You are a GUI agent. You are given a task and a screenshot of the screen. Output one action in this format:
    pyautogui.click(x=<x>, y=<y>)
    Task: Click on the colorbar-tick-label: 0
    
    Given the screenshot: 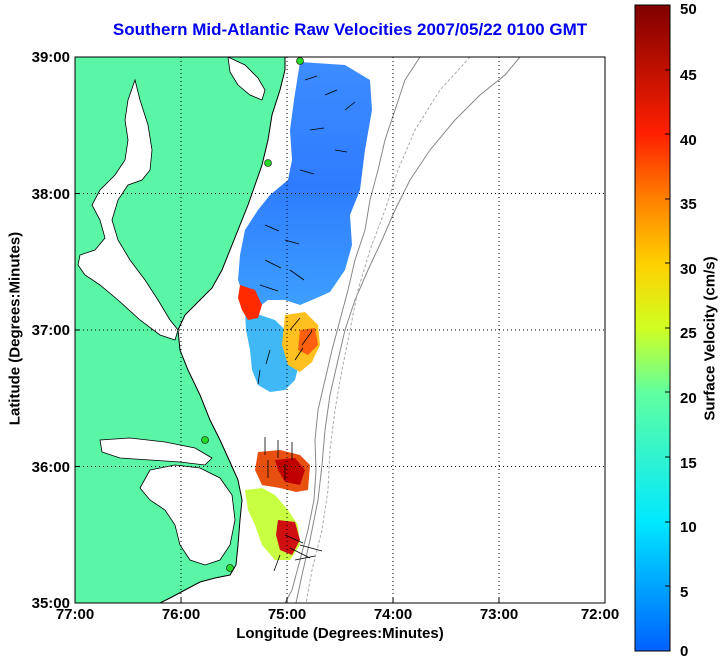 What is the action you would take?
    pyautogui.click(x=684, y=651)
    